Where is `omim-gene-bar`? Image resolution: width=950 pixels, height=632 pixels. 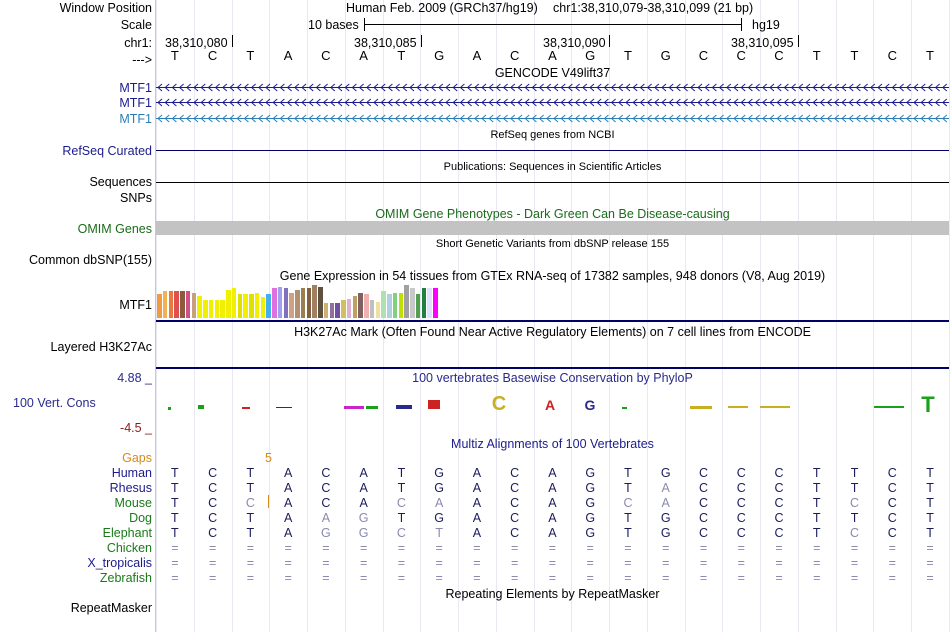 omim-gene-bar is located at coordinates (552, 228).